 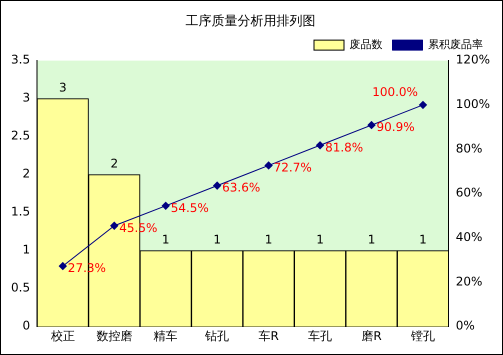 What do you see at coordinates (114, 163) in the screenshot?
I see `data-label: 2` at bounding box center [114, 163].